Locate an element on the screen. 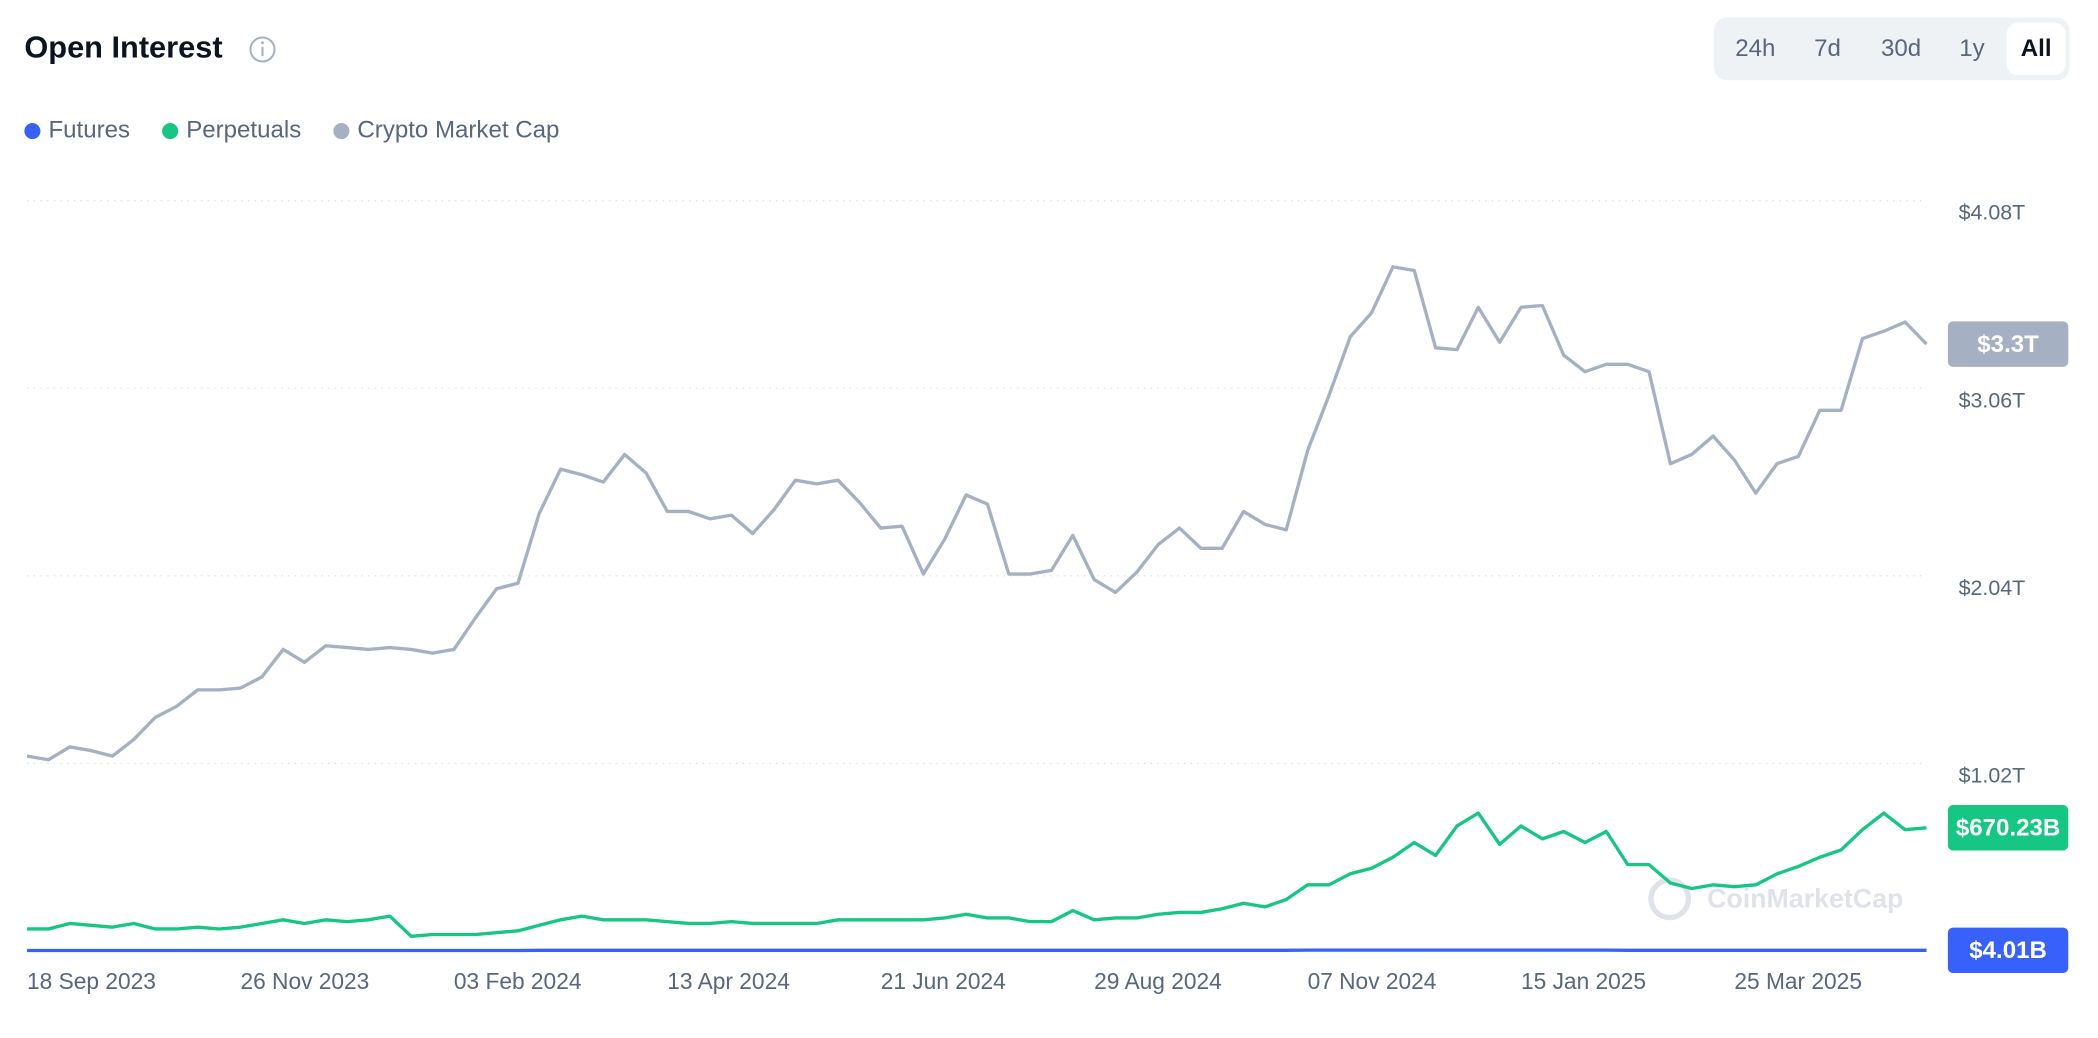 The height and width of the screenshot is (1038, 2098). y-tick-label: $3.06T is located at coordinates (1992, 400).